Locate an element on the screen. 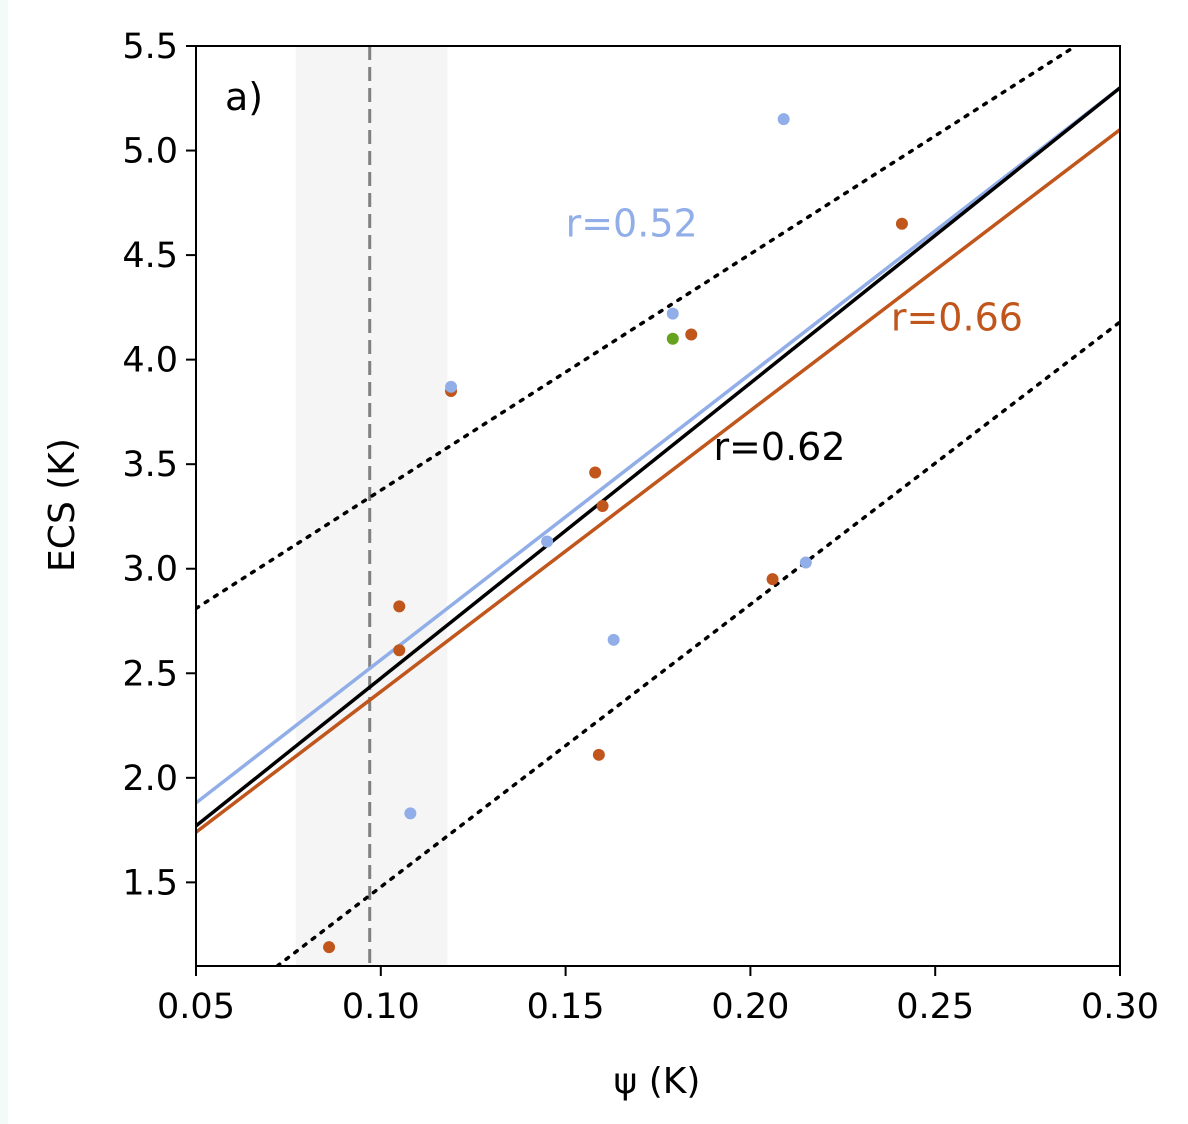 This screenshot has width=1188, height=1124. r-blue-annotation: r=0.52 is located at coordinates (632, 223).